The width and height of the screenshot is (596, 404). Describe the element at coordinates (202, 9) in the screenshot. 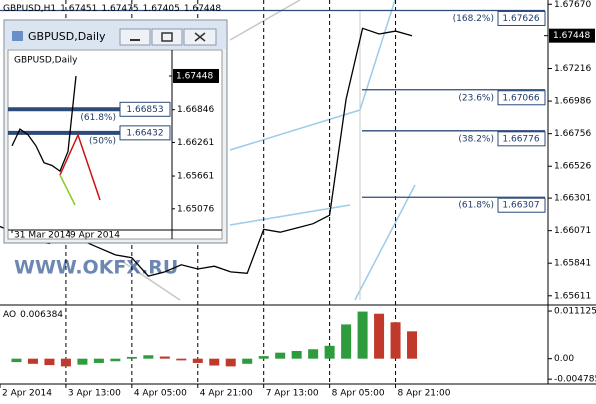

I see `ohlc-value: 1.67448` at that location.